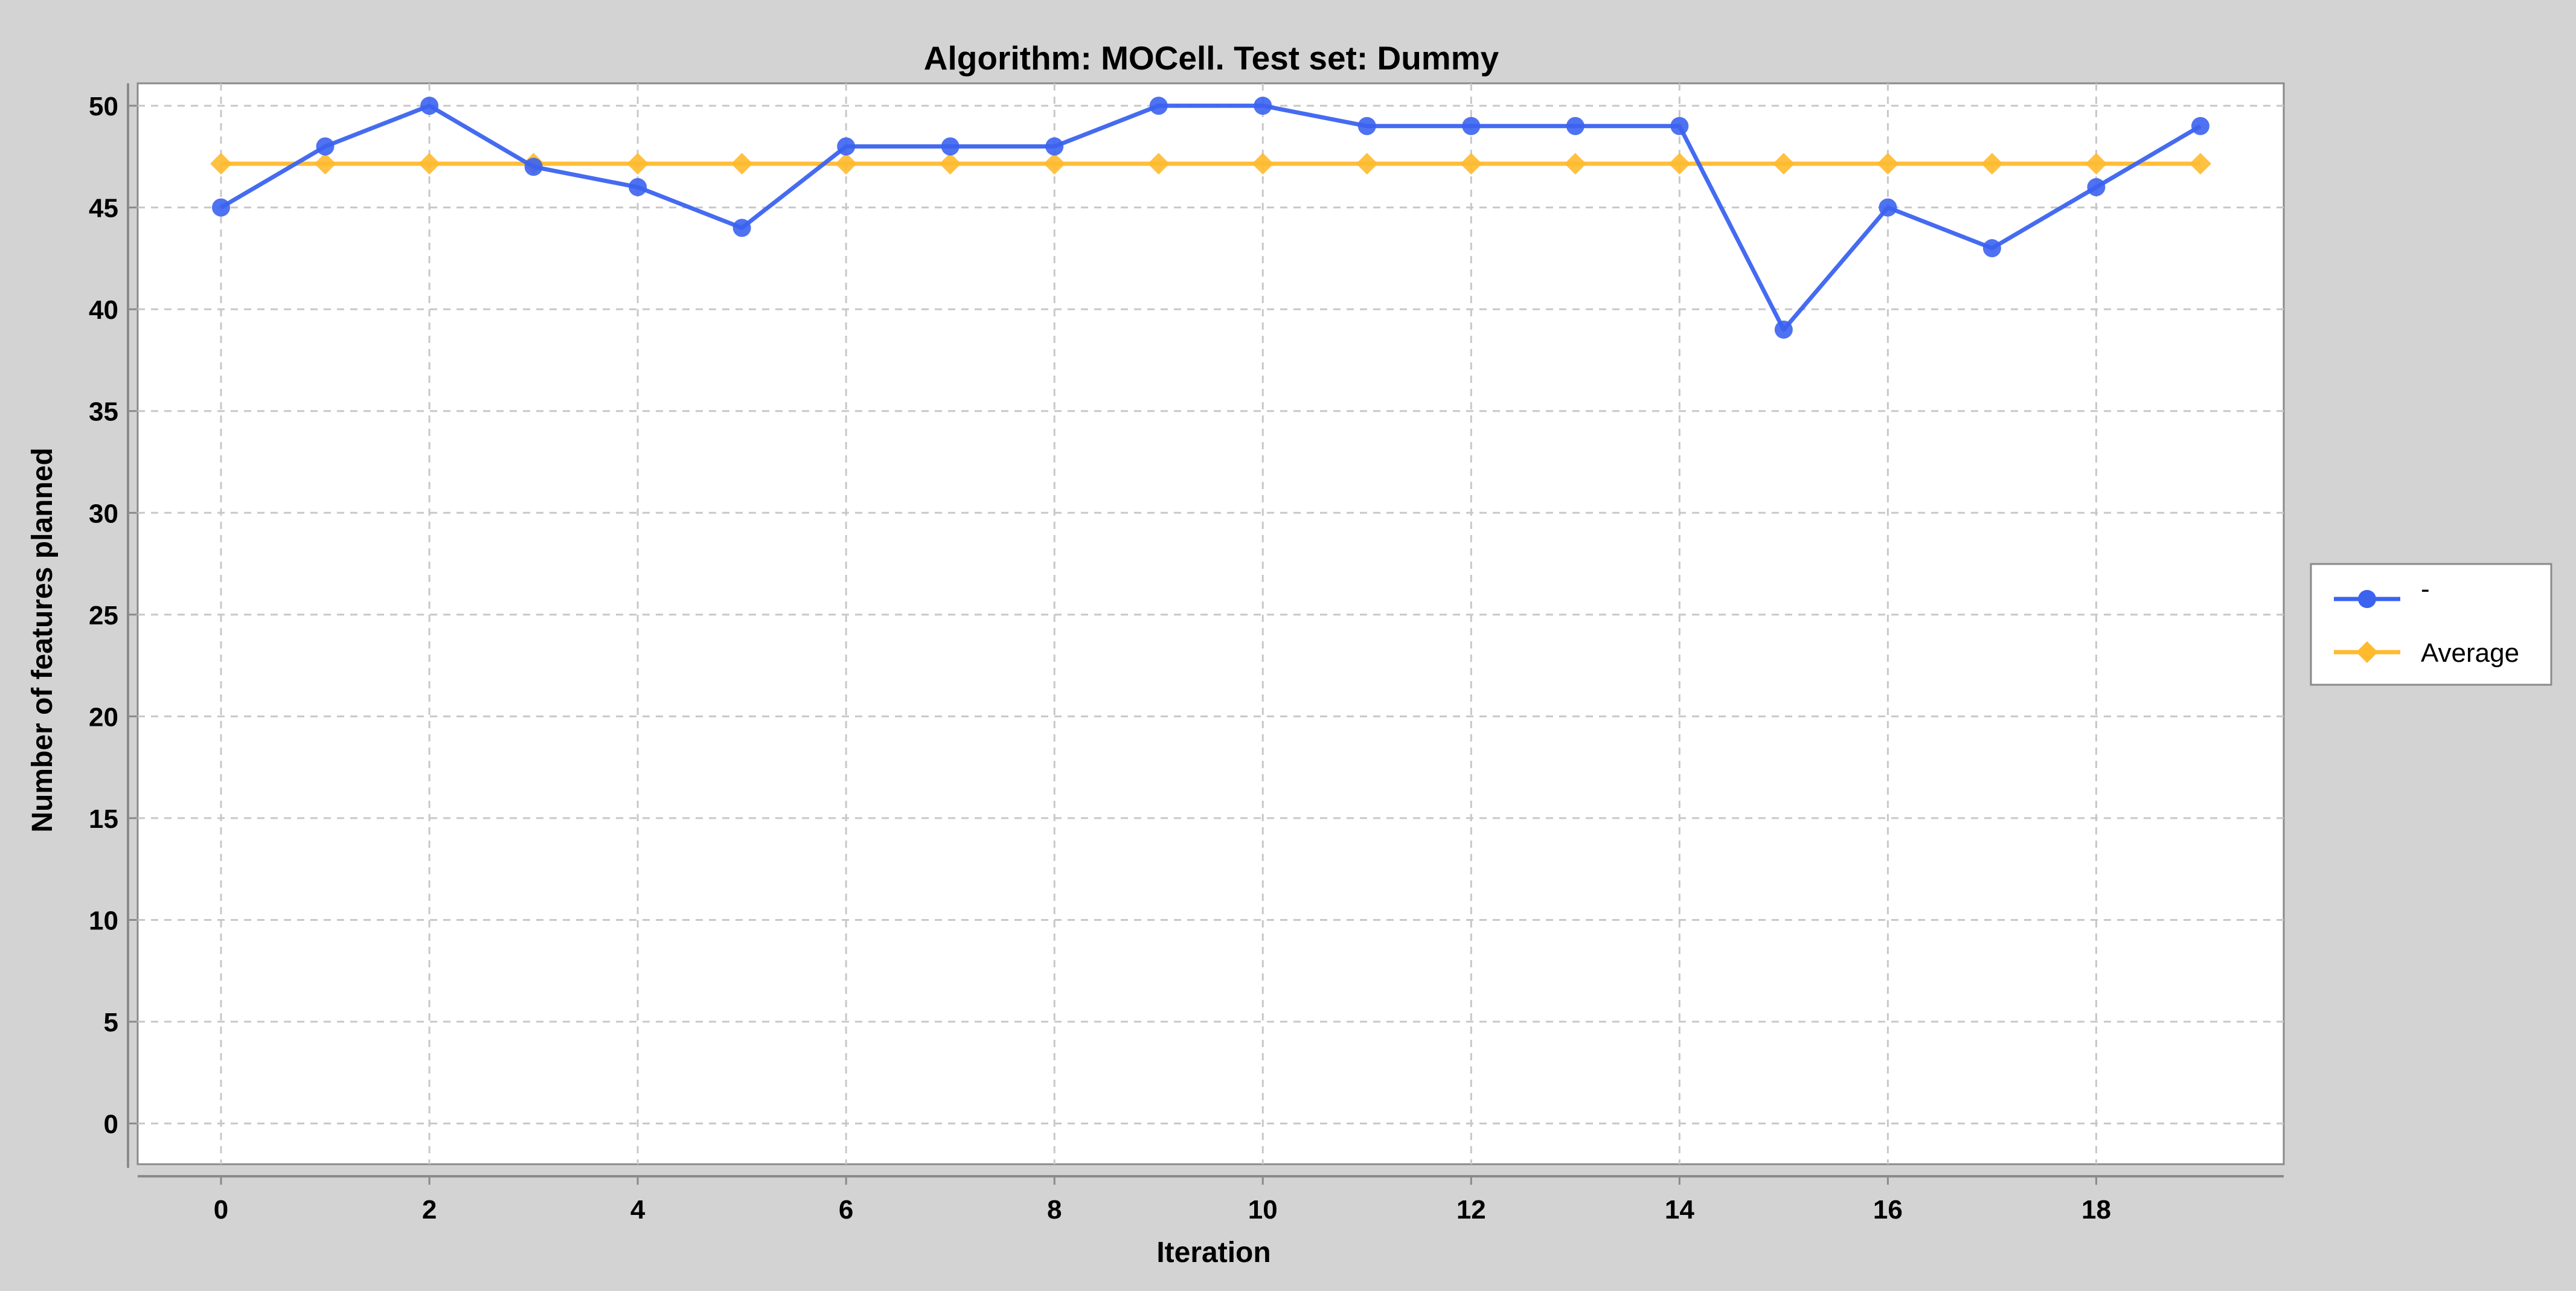 This screenshot has height=1291, width=2576. Describe the element at coordinates (1213, 1253) in the screenshot. I see `x-axis-label: Iteration` at that location.